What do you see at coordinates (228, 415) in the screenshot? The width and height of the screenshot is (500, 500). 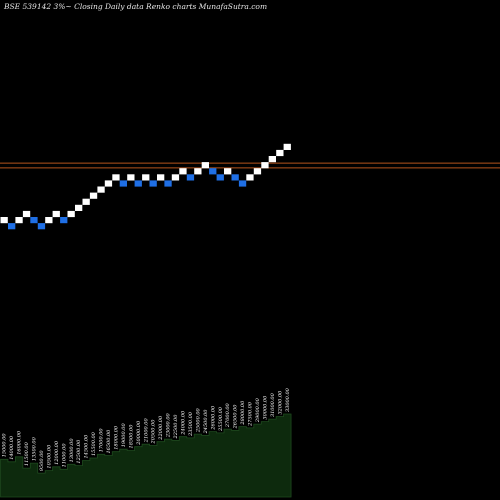 I see `volume-label: 27000.00` at bounding box center [228, 415].